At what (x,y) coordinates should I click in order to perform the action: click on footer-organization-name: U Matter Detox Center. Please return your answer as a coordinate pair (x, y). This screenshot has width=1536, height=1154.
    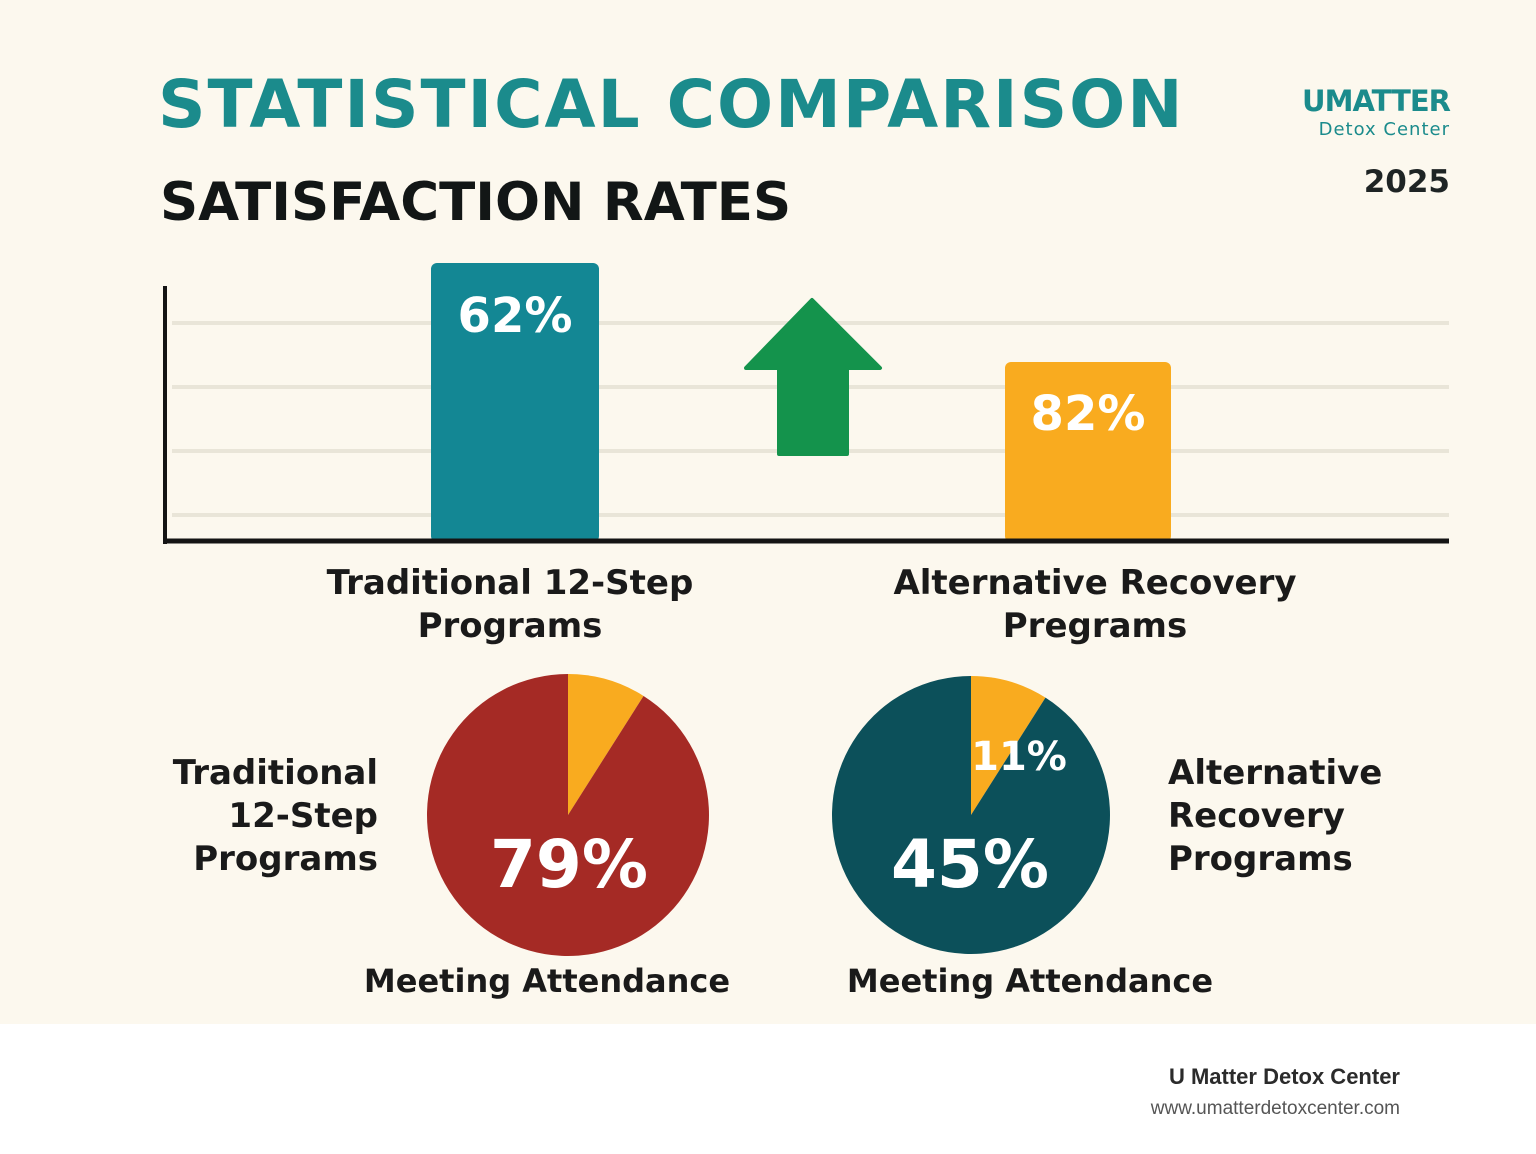
    Looking at the image, I should click on (1284, 1076).